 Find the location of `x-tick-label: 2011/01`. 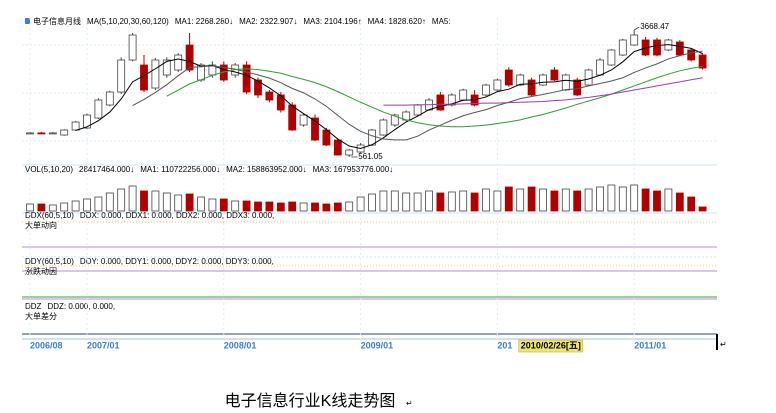

x-tick-label: 2011/01 is located at coordinates (650, 345).